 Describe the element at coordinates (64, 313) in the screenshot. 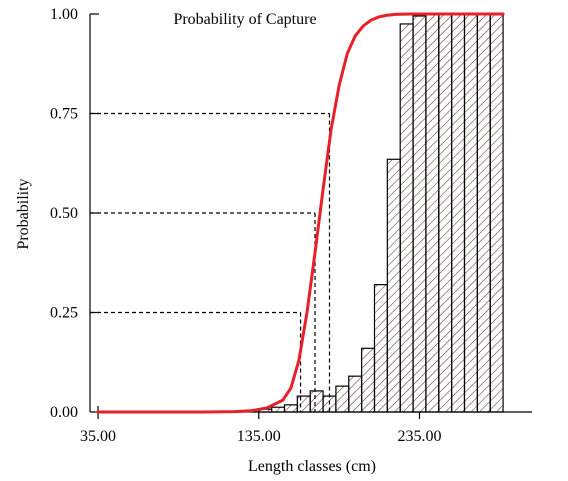

I see `y-tick-label: 0.25` at that location.